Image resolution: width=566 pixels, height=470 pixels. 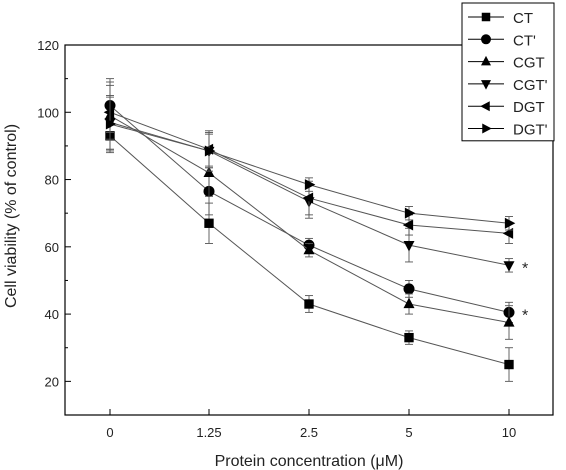 What do you see at coordinates (48, 45) in the screenshot?
I see `y-tick-label: 120` at bounding box center [48, 45].